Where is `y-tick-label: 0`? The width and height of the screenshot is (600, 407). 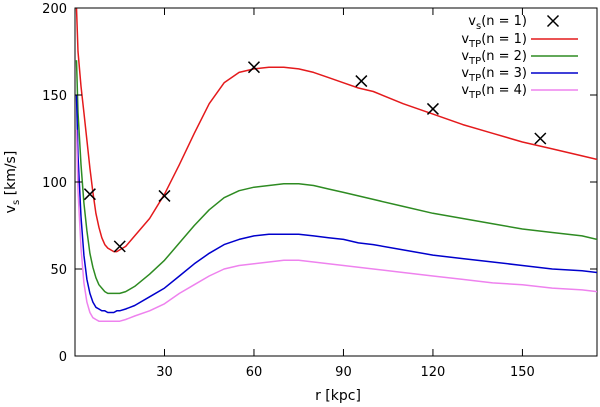 y-tick-label: 0 is located at coordinates (63, 357).